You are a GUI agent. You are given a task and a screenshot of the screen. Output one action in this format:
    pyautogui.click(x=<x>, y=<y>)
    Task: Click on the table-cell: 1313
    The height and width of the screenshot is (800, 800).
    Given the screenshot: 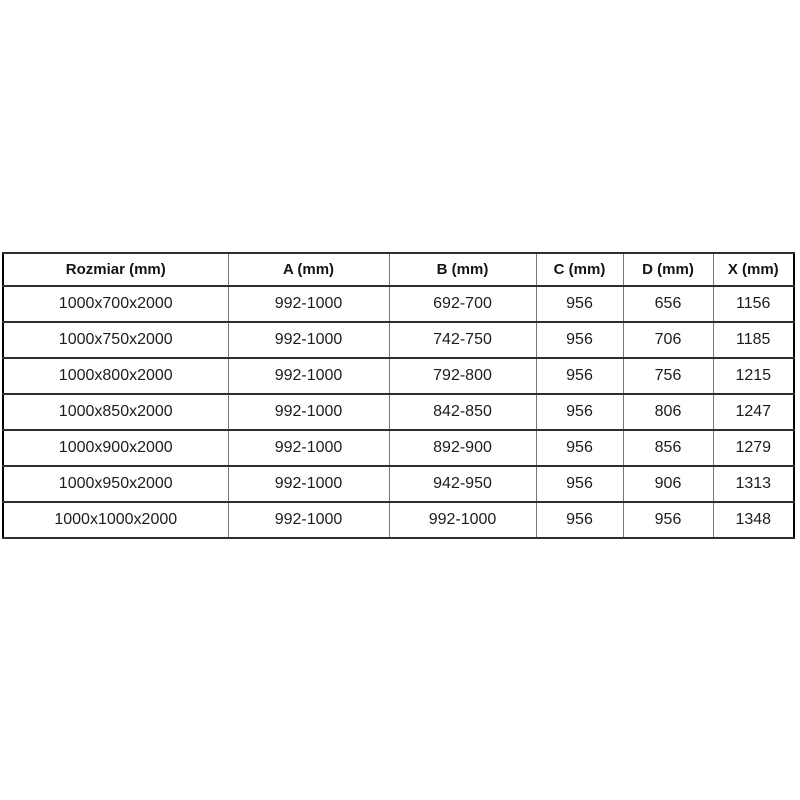 What is the action you would take?
    pyautogui.click(x=753, y=484)
    